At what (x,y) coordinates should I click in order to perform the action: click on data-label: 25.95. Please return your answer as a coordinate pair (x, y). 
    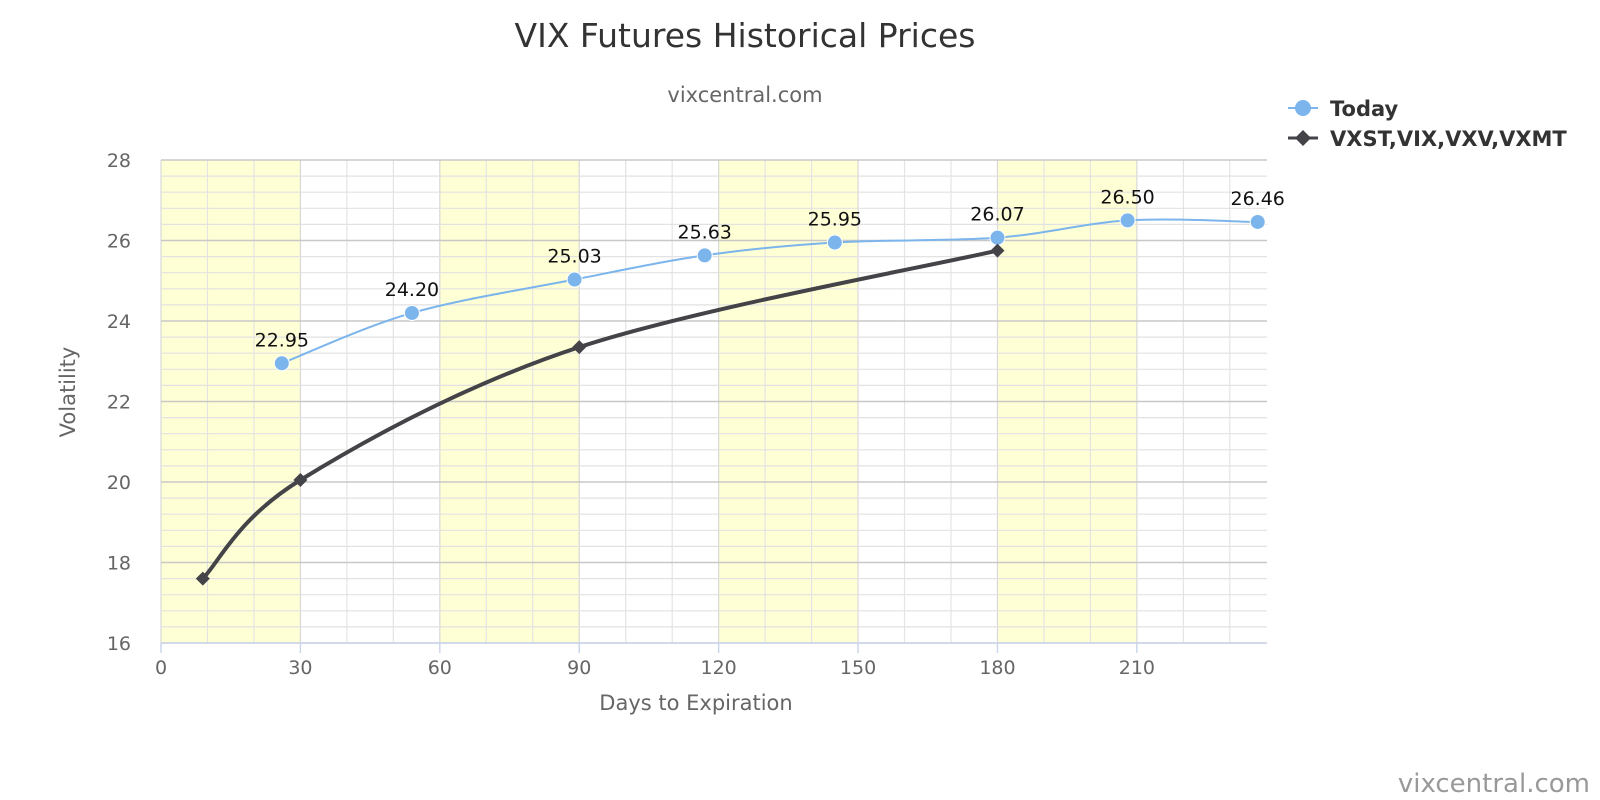
    Looking at the image, I should click on (835, 220).